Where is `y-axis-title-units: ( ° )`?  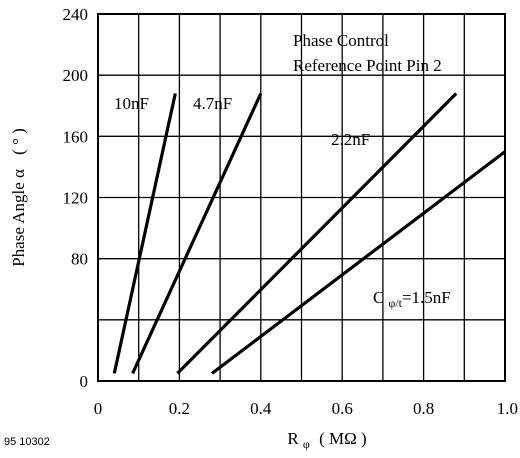
y-axis-title-units: ( ° ) is located at coordinates (18, 141).